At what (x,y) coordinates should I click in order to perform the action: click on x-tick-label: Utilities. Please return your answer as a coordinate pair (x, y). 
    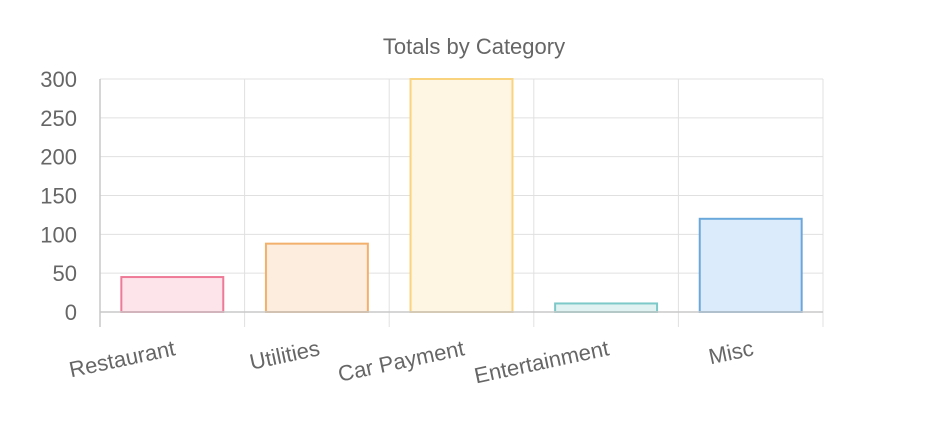
    Looking at the image, I should click on (284, 354).